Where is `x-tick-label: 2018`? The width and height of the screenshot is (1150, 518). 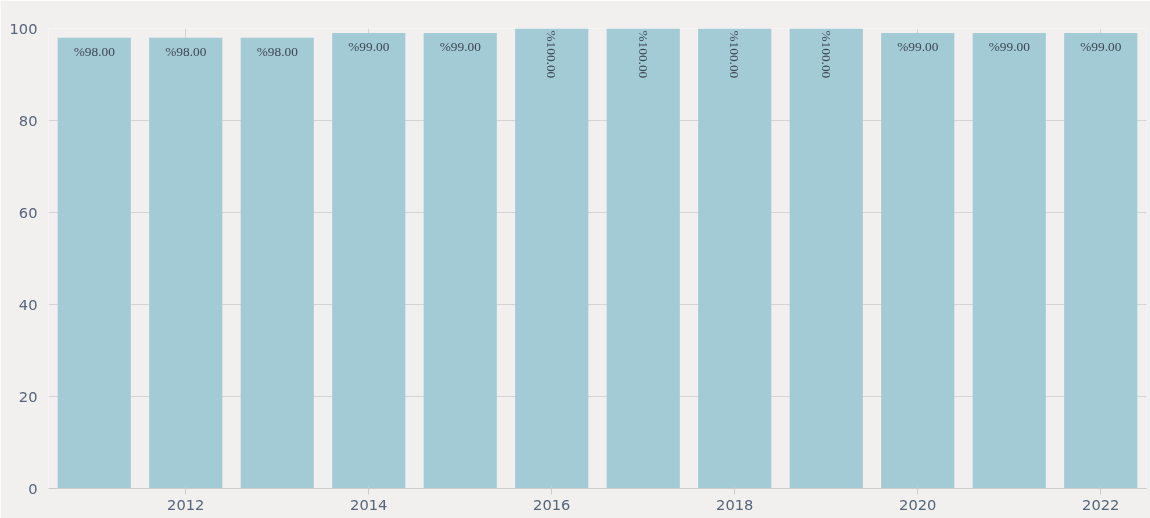 x-tick-label: 2018 is located at coordinates (735, 504).